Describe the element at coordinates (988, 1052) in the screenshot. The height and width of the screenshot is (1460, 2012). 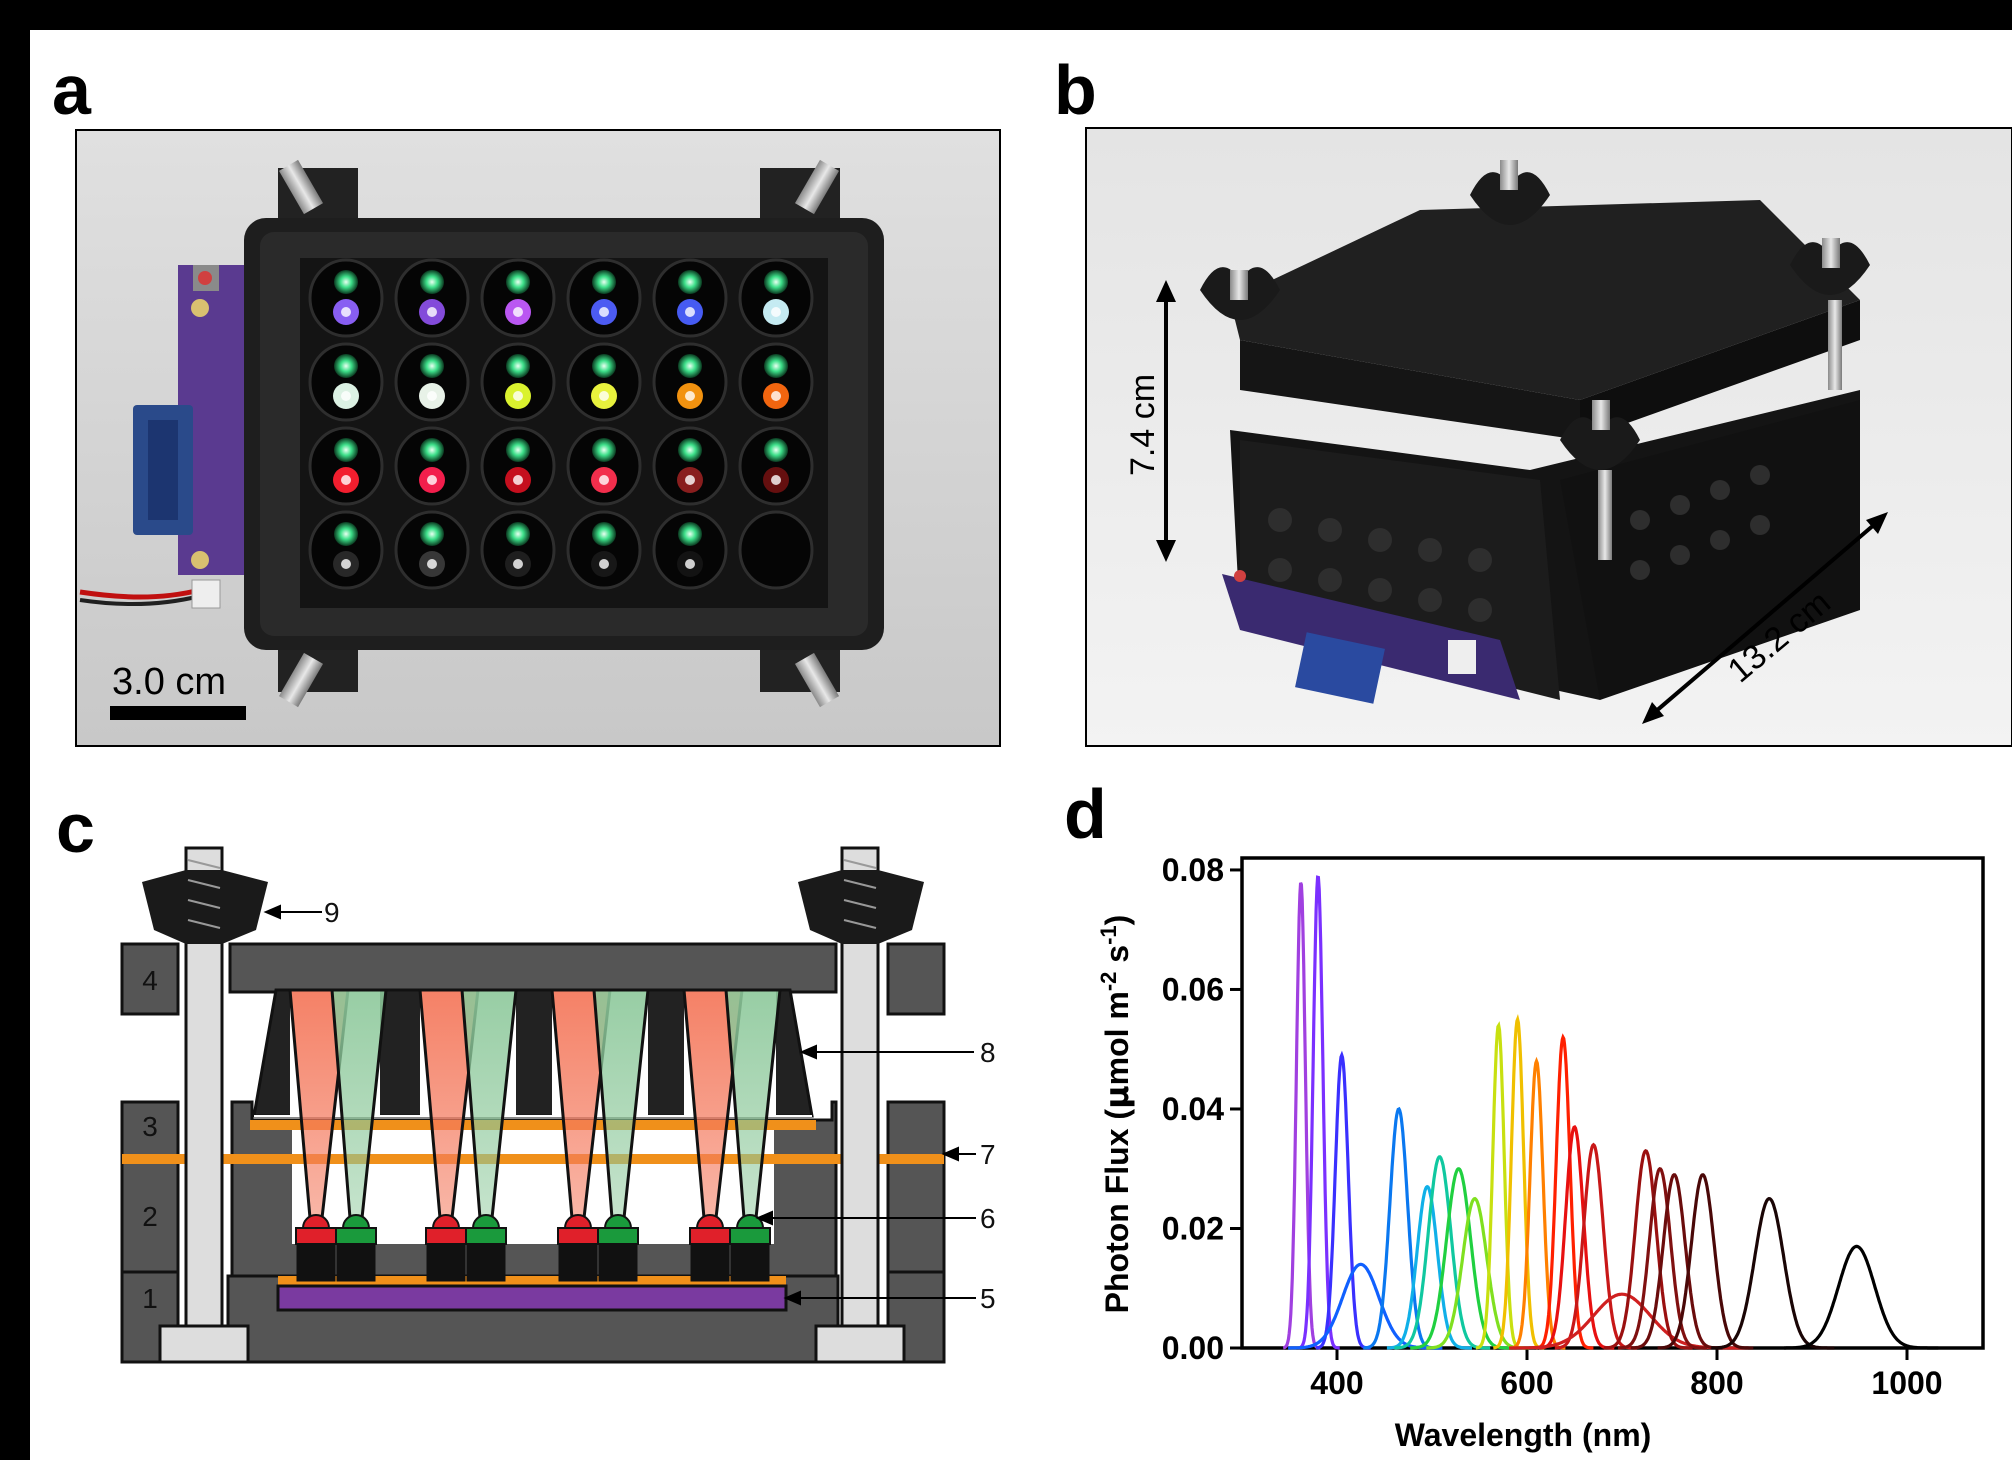
I see `callout-8: 8` at that location.